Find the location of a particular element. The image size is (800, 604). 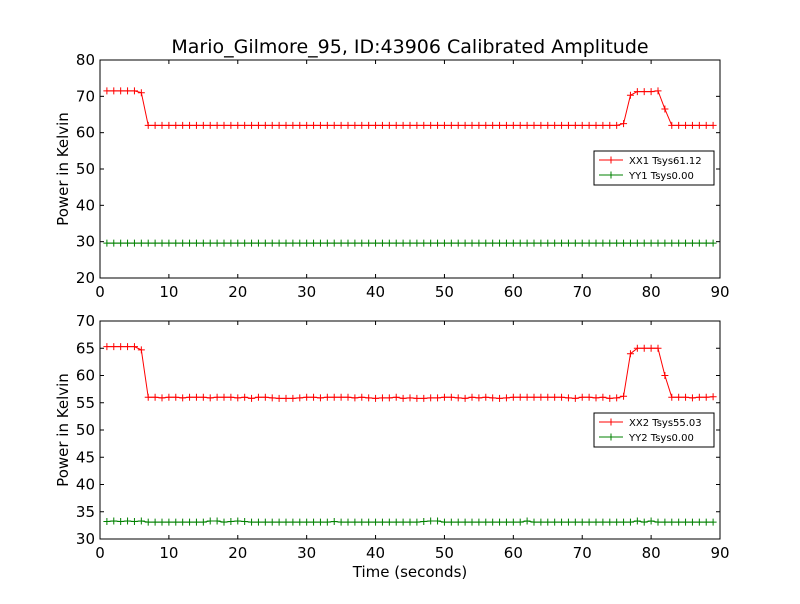

x-tick-label: 0 is located at coordinates (100, 292).